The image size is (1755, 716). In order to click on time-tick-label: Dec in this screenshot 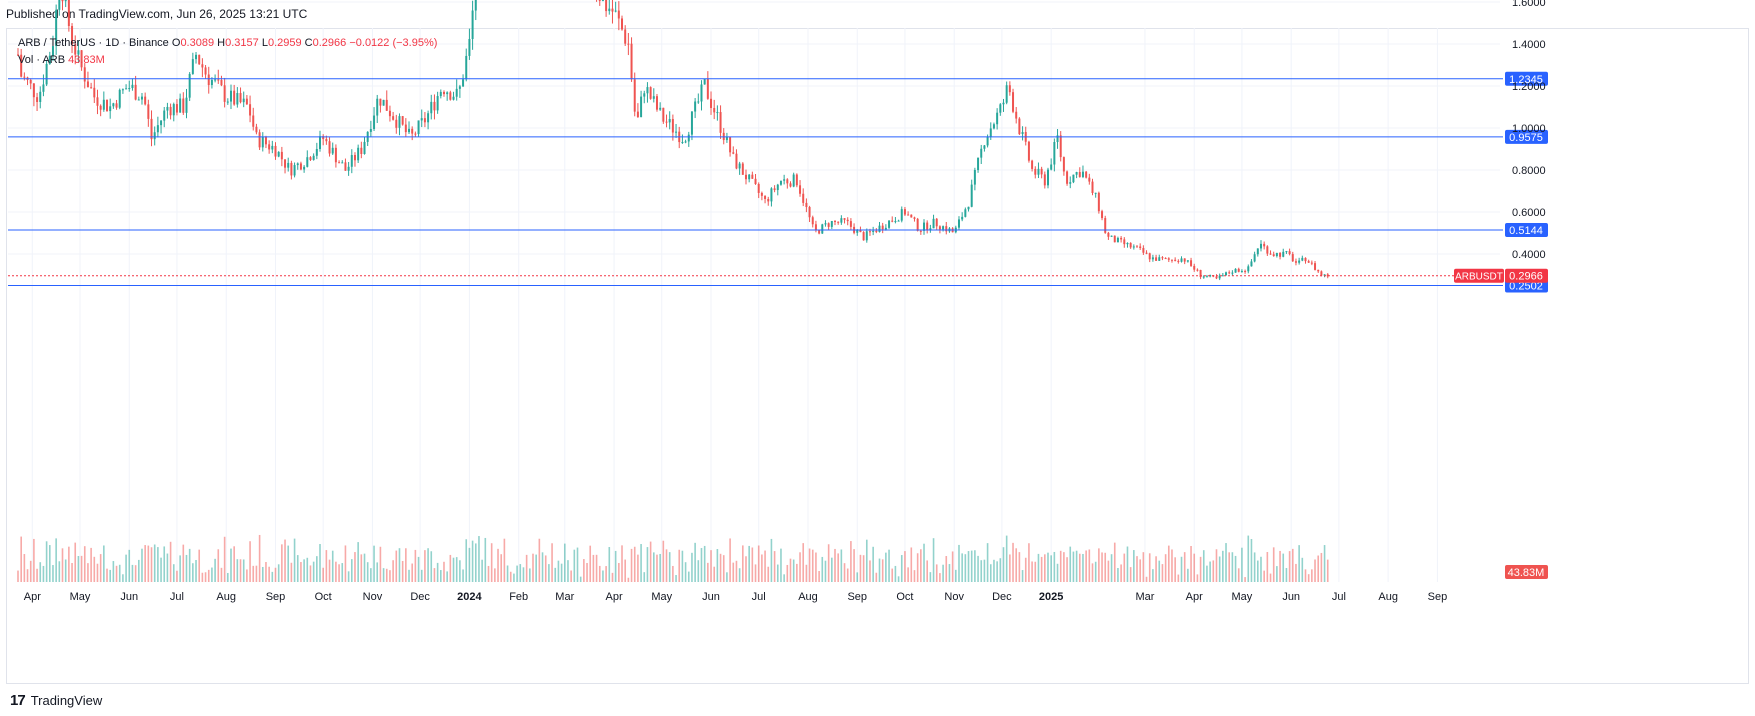, I will do `click(420, 597)`.